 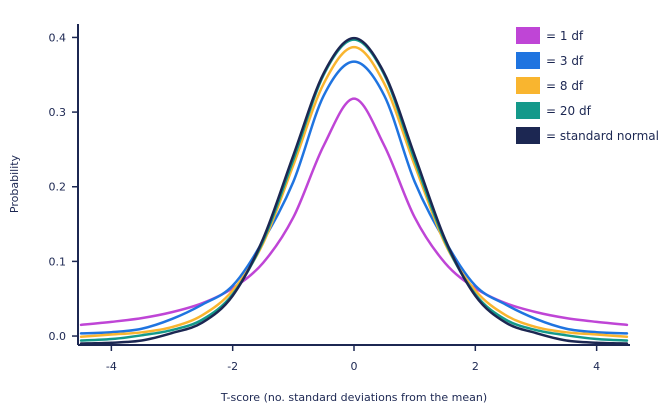 I want to click on legend-label: = 1 df, so click(x=565, y=36).